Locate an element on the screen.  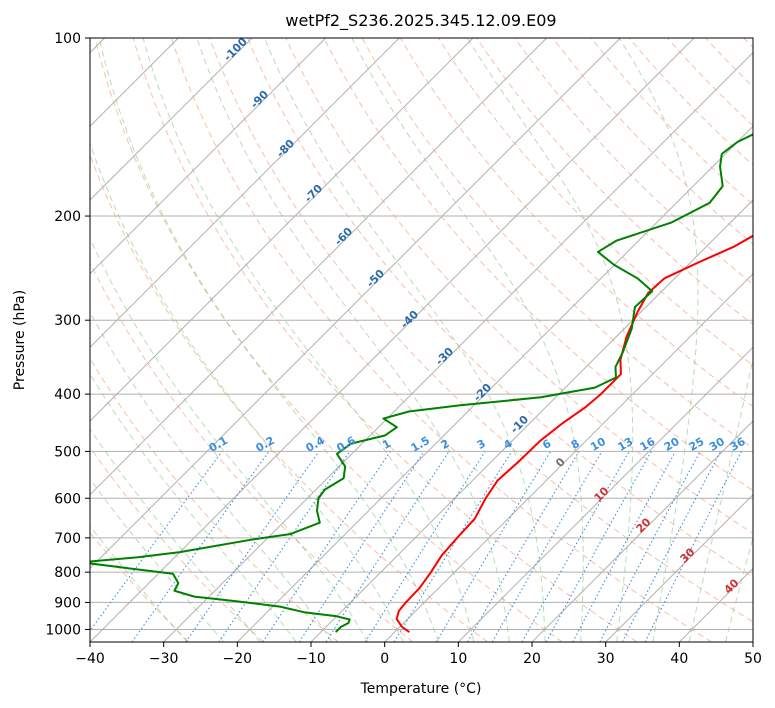
y-tick-label: 100 is located at coordinates (67, 39).